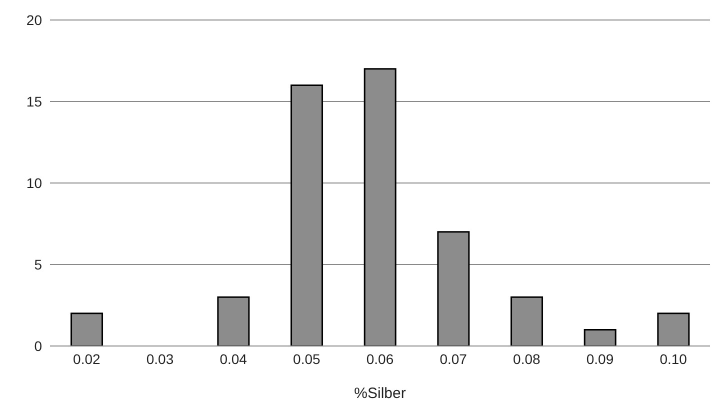 This screenshot has height=418, width=728. Describe the element at coordinates (527, 358) in the screenshot. I see `x-tick-label: 0.08` at that location.